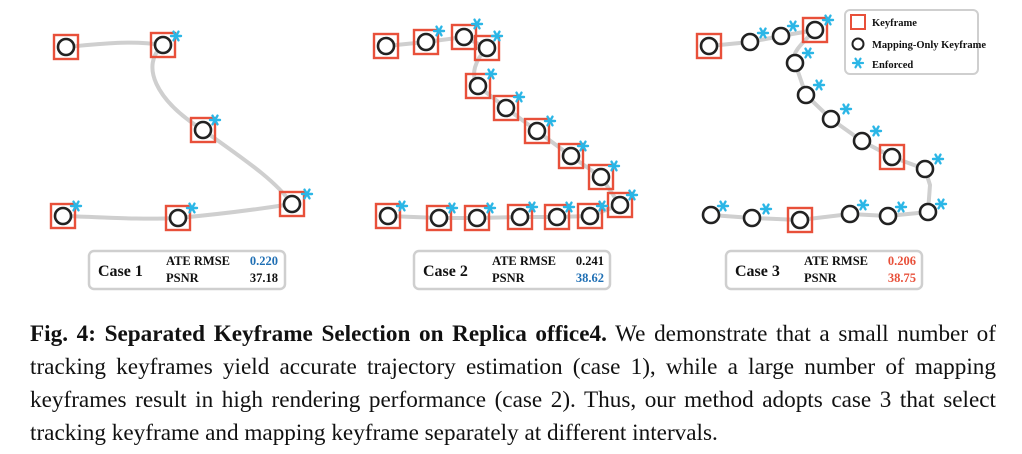 This screenshot has height=454, width=1022. I want to click on legend-keyframe-icon, so click(858, 22).